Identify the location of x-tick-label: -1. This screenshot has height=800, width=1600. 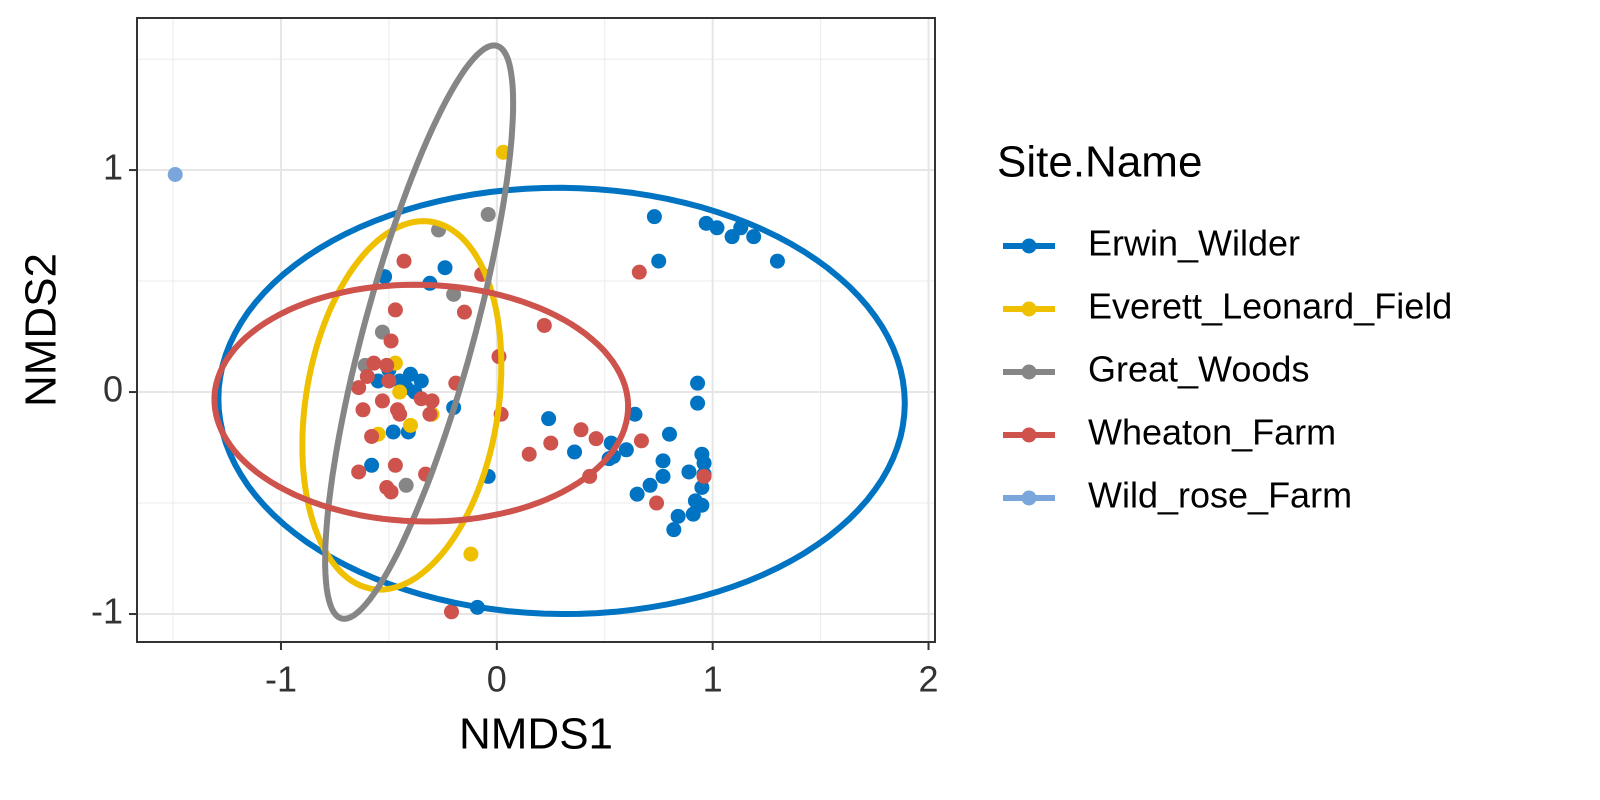
(281, 679).